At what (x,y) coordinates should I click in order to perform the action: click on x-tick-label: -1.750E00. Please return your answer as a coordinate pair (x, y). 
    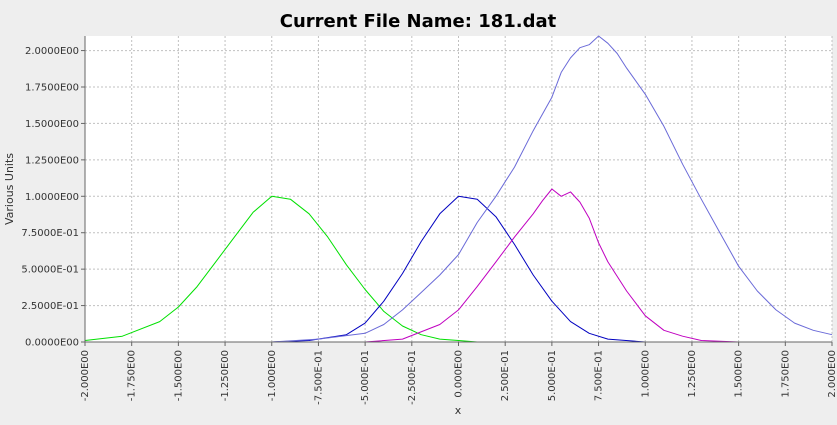
    Looking at the image, I should click on (132, 375).